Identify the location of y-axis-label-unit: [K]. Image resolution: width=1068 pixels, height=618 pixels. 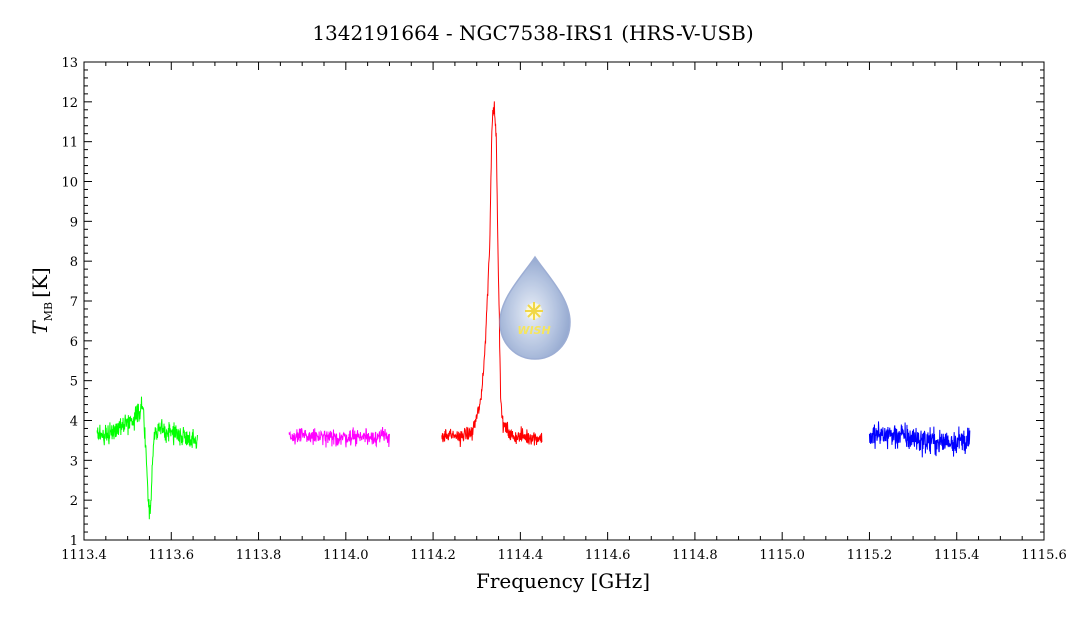
(40, 282).